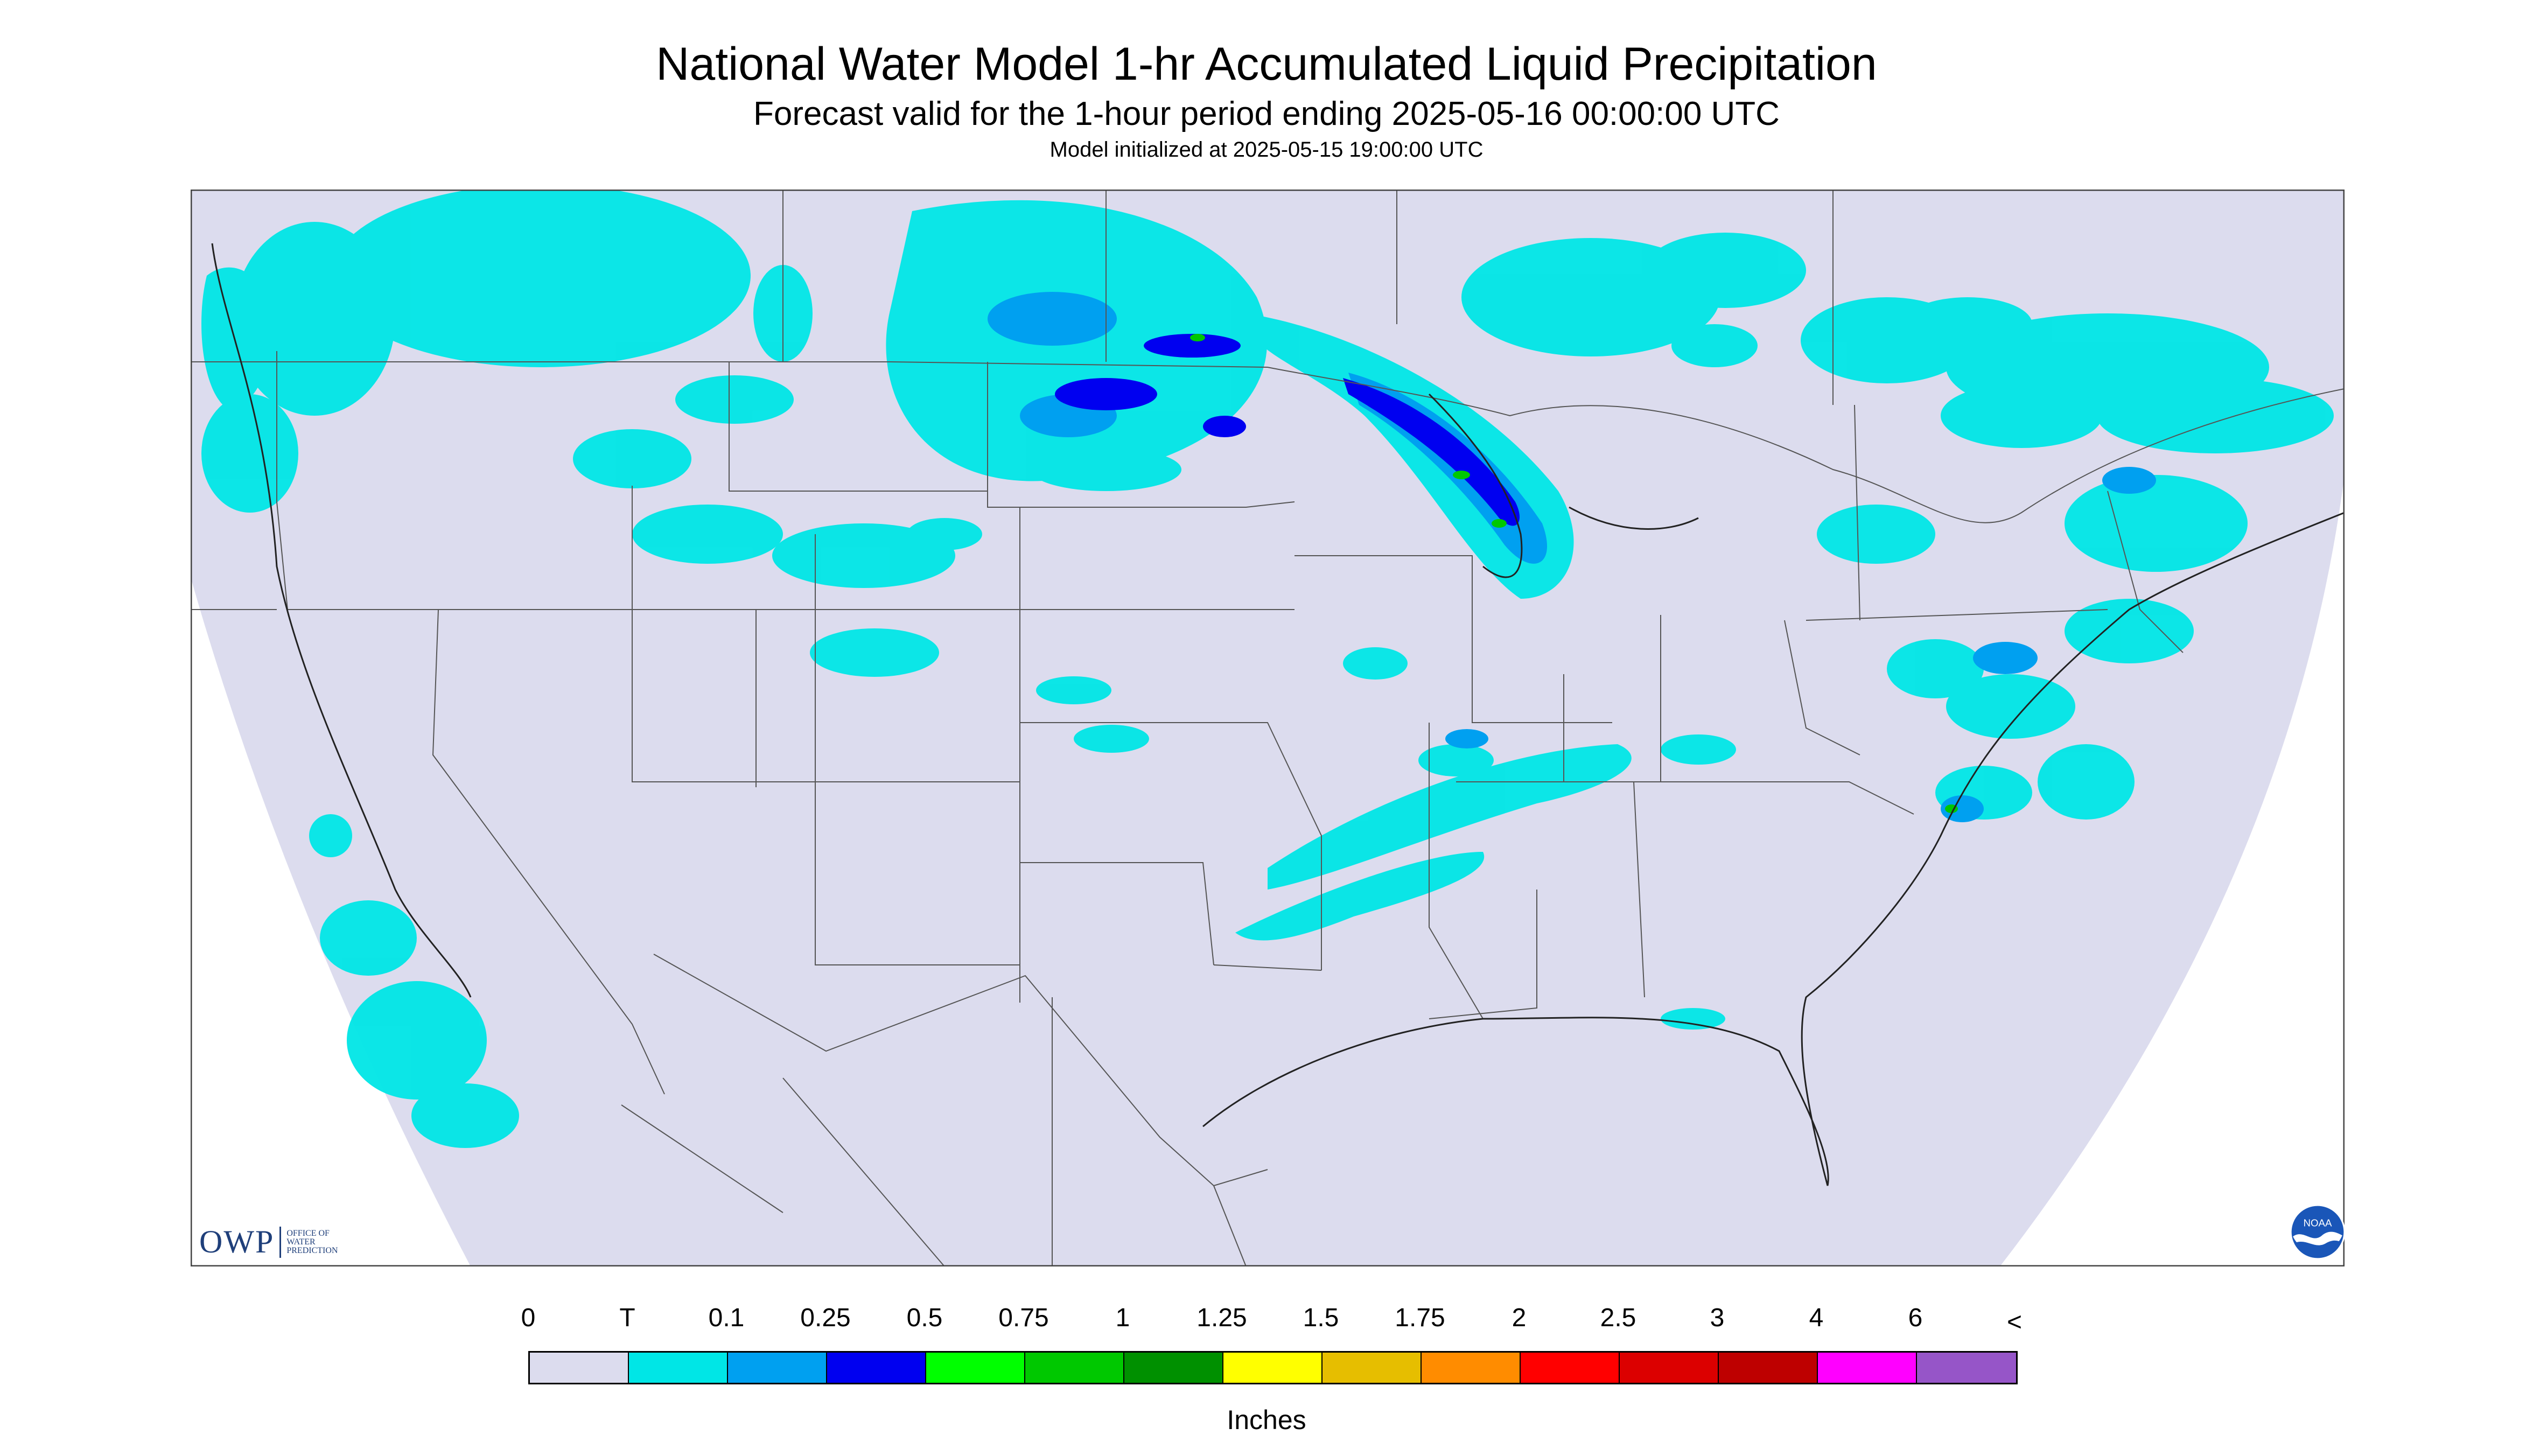  What do you see at coordinates (1266, 1420) in the screenshot?
I see `legend-units: Inches` at bounding box center [1266, 1420].